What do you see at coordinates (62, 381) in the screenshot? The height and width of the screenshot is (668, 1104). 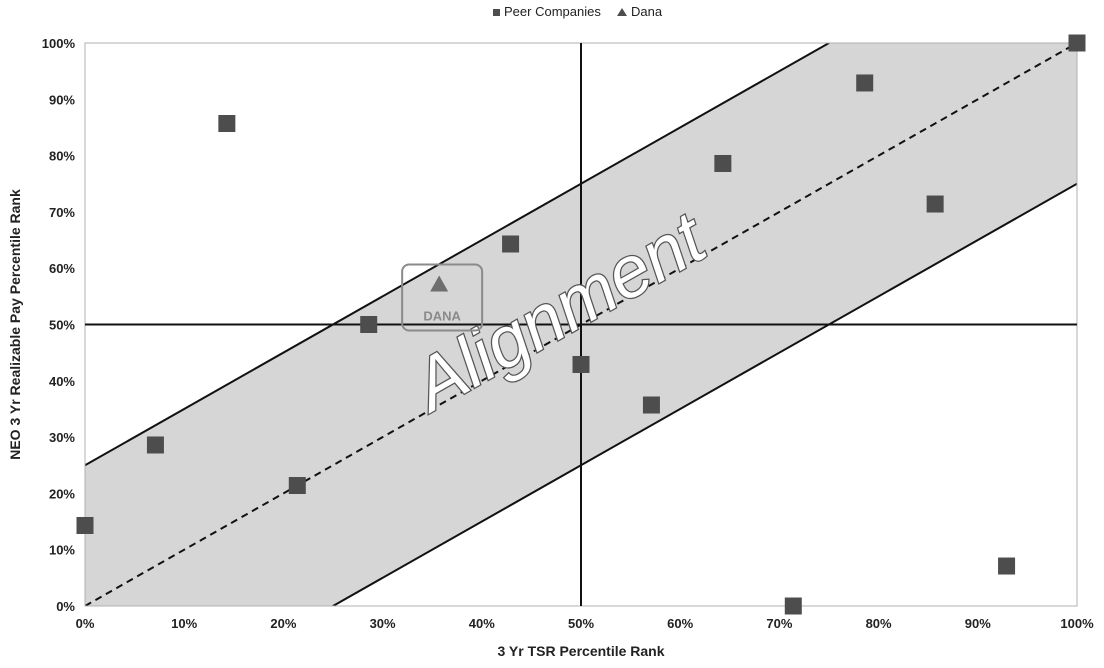 I see `y-tick-label: 40%` at bounding box center [62, 381].